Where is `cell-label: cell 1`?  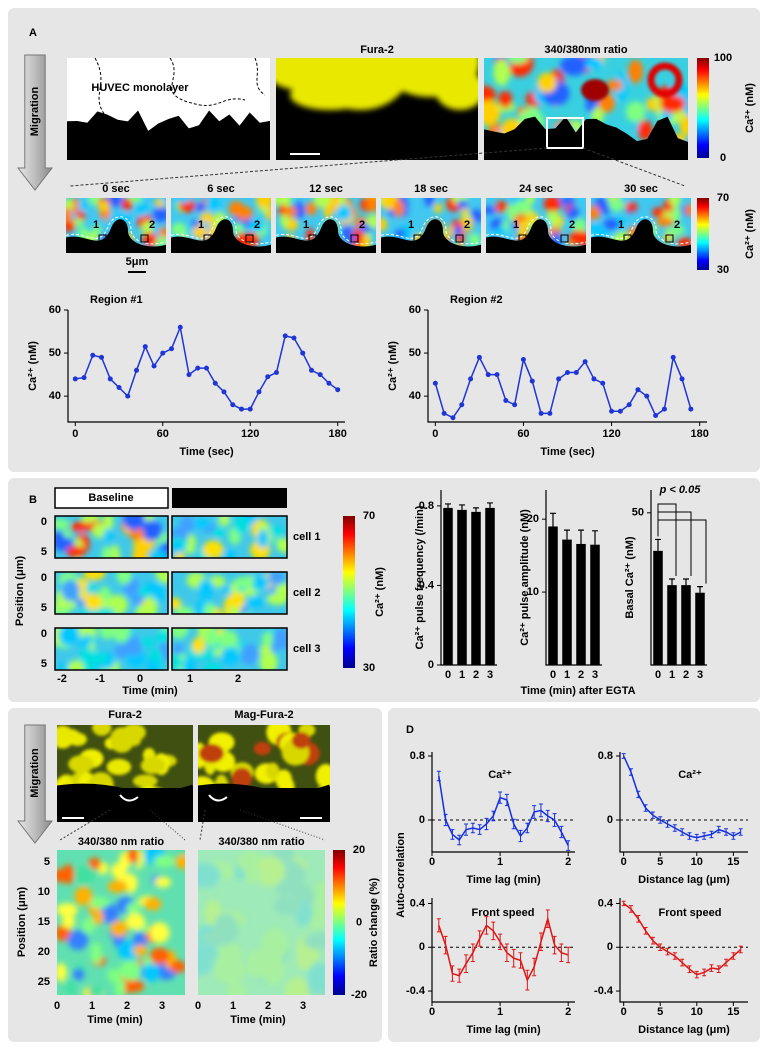
cell-label: cell 1 is located at coordinates (307, 537).